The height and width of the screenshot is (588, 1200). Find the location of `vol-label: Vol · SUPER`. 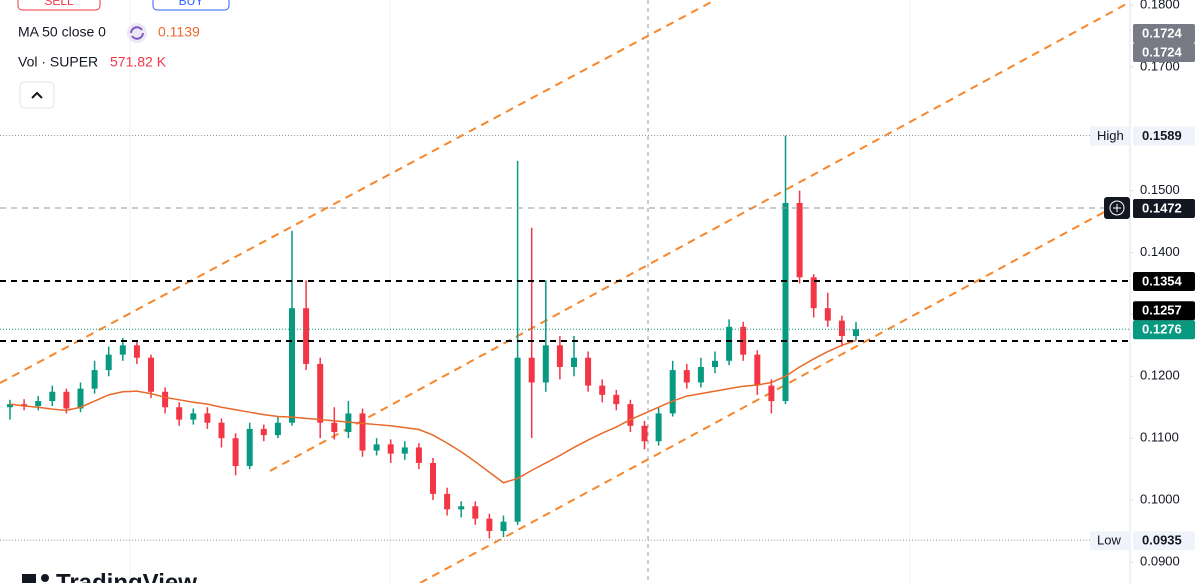

vol-label: Vol · SUPER is located at coordinates (58, 62).